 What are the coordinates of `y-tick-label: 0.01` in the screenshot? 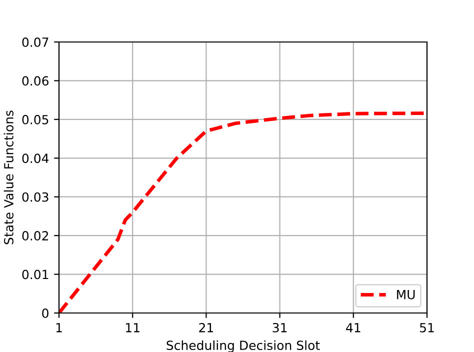 It's located at (35, 275).